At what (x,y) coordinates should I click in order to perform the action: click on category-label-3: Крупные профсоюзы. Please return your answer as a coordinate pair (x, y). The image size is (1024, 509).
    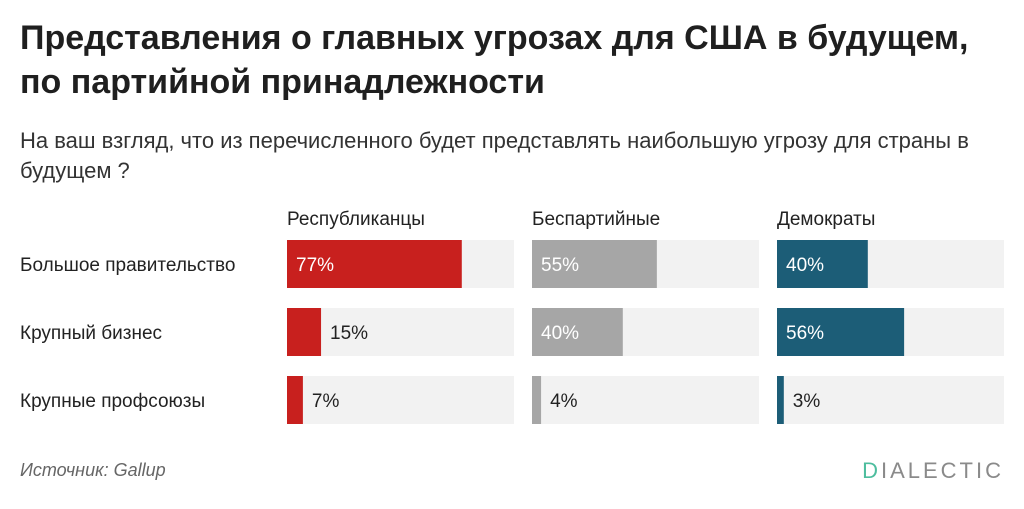
    Looking at the image, I should click on (112, 401).